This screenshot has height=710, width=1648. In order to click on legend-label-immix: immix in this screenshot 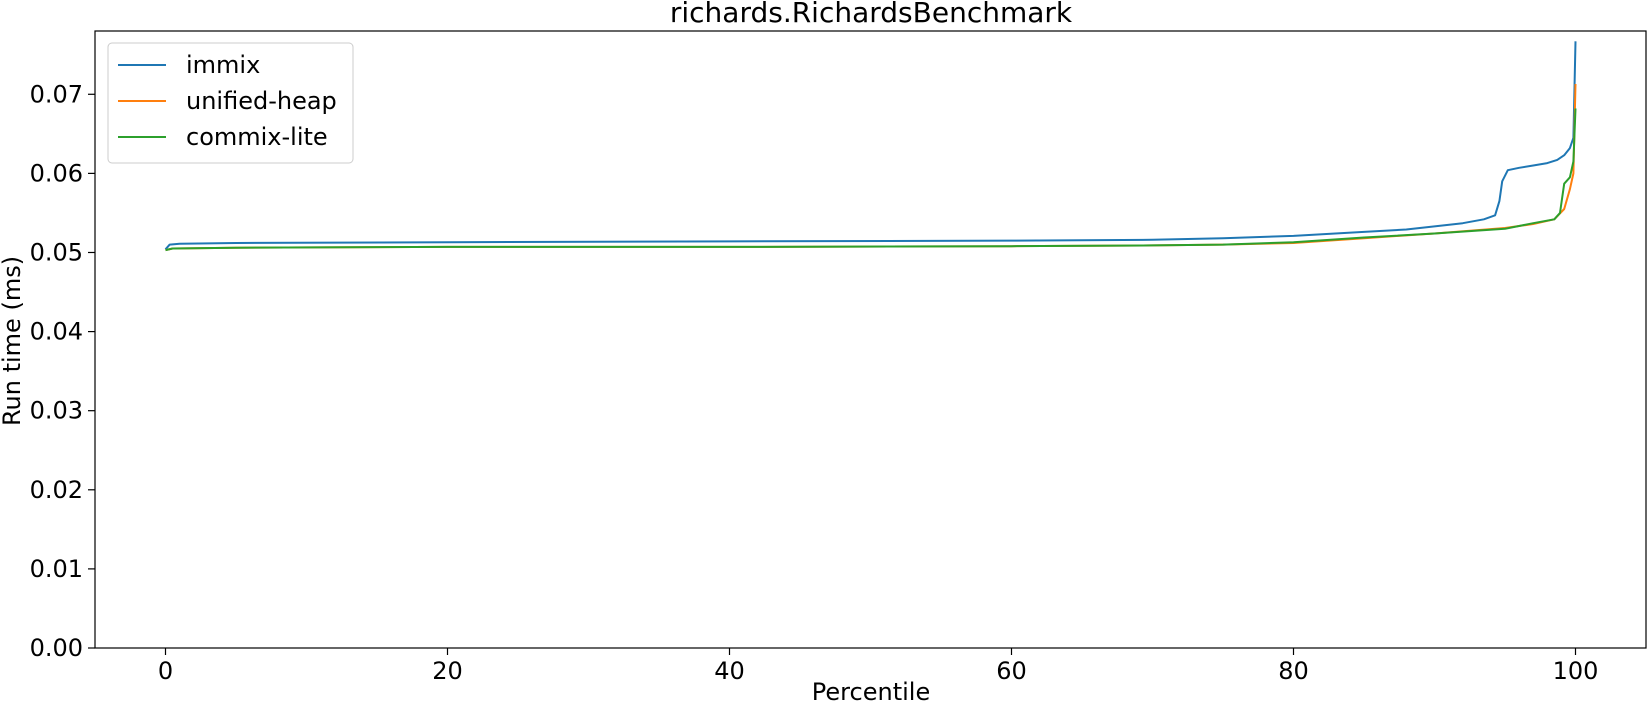, I will do `click(223, 65)`.